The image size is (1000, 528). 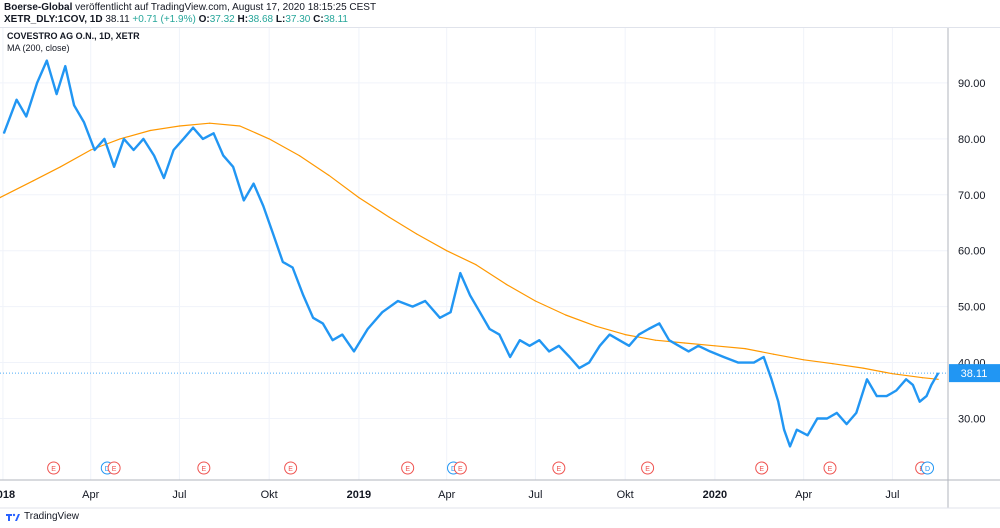 I want to click on legend-title: COVESTRO AG O.N., 1D, XETR, so click(x=73, y=36).